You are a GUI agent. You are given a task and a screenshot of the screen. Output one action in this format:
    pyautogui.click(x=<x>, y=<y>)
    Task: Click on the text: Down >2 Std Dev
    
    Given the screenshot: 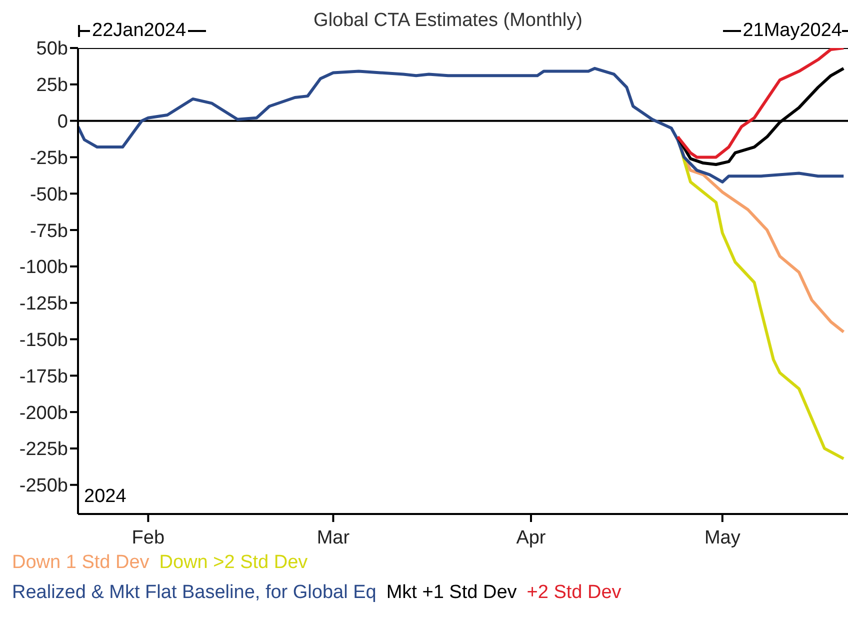 What is the action you would take?
    pyautogui.click(x=233, y=562)
    